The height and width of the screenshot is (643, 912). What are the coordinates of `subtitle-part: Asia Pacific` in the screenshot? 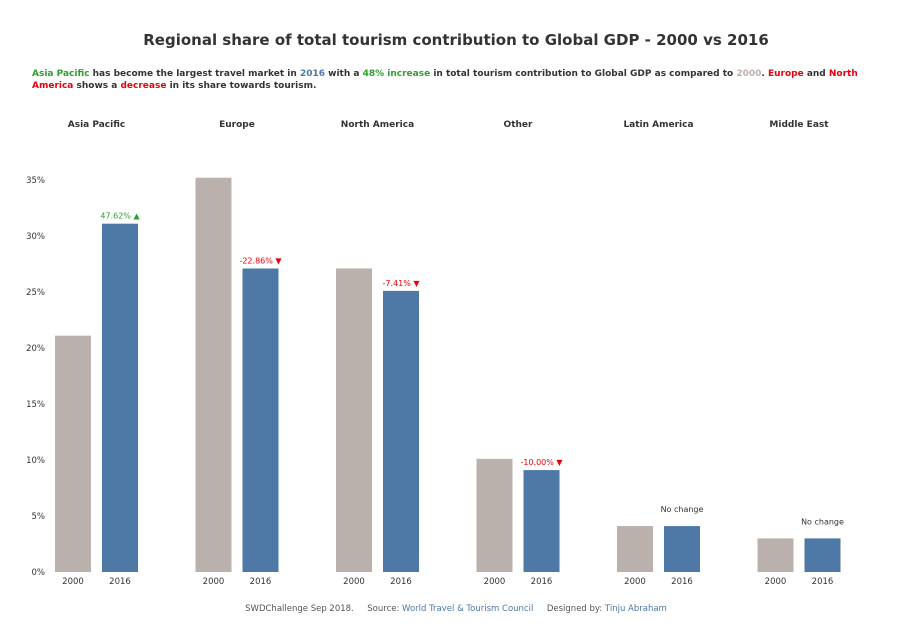 It's located at (61, 74).